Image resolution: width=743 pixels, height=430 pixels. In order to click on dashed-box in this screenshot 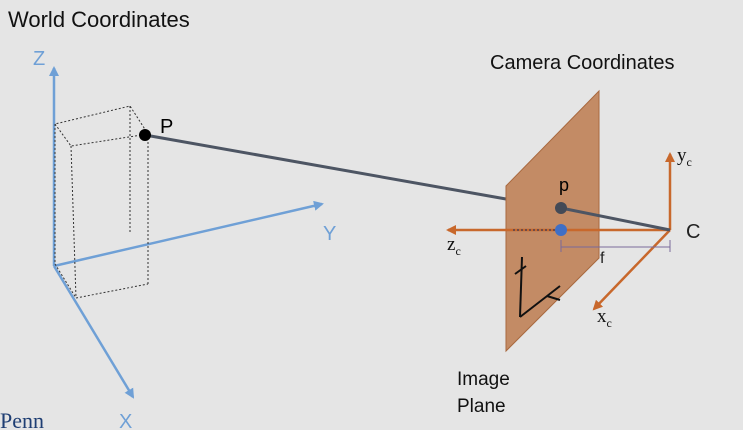, I will do `click(101, 202)`.